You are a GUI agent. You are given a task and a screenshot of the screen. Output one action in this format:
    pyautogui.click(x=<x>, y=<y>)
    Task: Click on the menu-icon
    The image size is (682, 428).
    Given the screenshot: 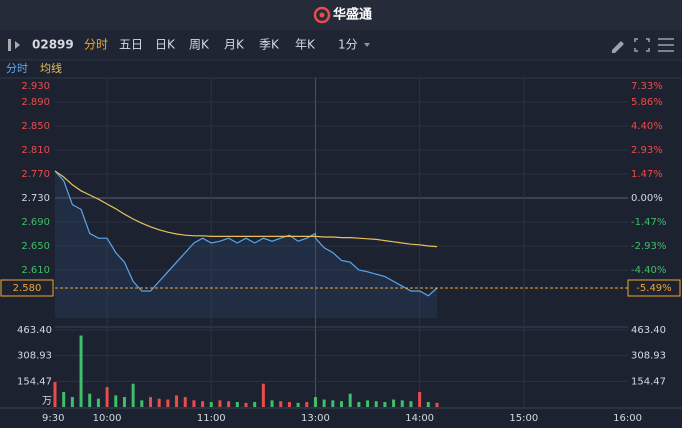 What is the action you would take?
    pyautogui.click(x=666, y=45)
    